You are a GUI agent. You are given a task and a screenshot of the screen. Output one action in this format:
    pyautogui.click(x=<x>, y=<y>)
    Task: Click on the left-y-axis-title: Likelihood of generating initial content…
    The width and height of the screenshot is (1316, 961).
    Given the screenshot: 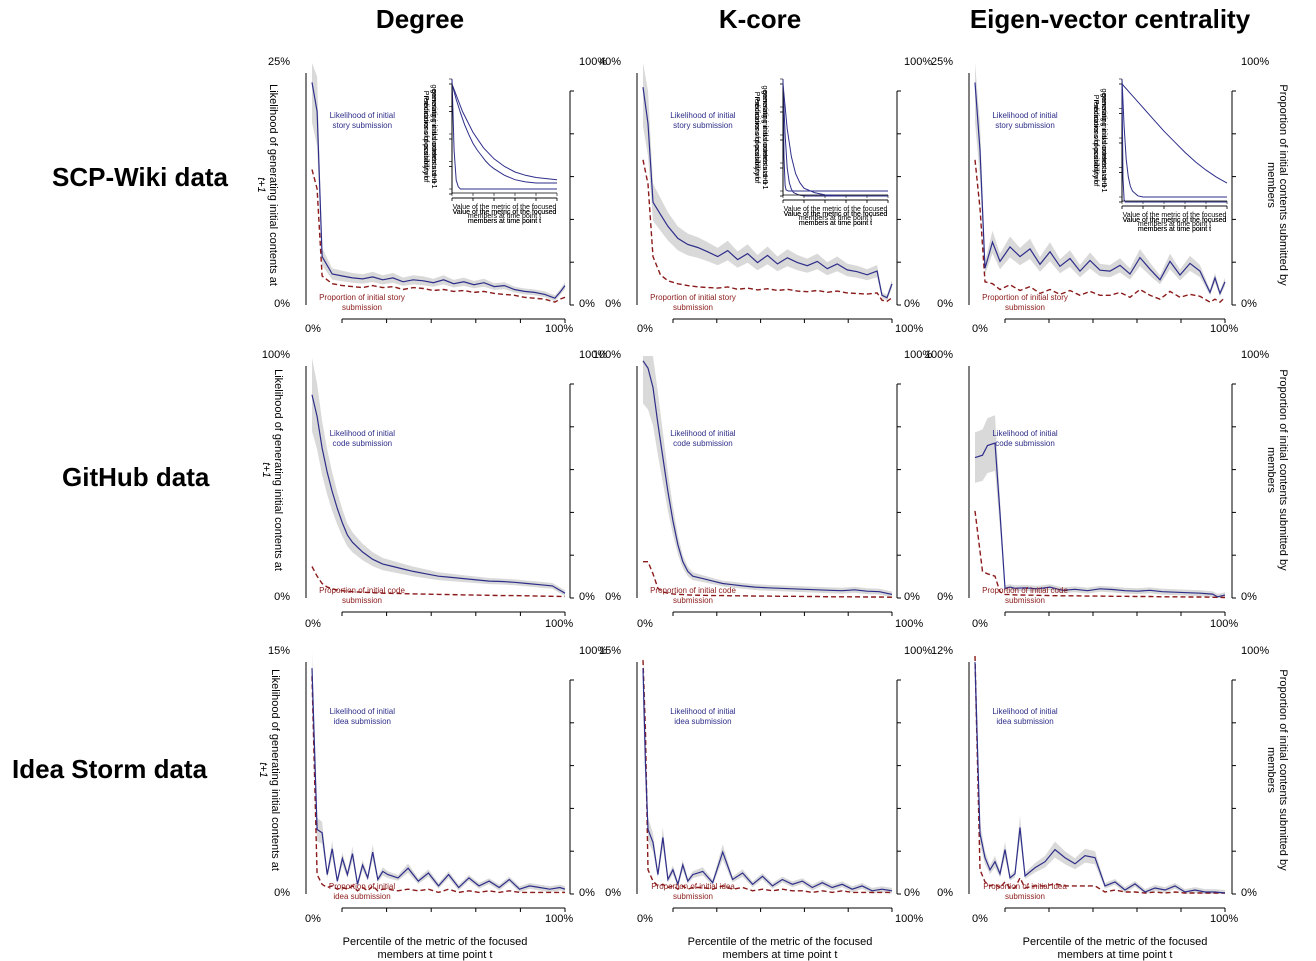 What is the action you would take?
    pyautogui.click(x=273, y=185)
    